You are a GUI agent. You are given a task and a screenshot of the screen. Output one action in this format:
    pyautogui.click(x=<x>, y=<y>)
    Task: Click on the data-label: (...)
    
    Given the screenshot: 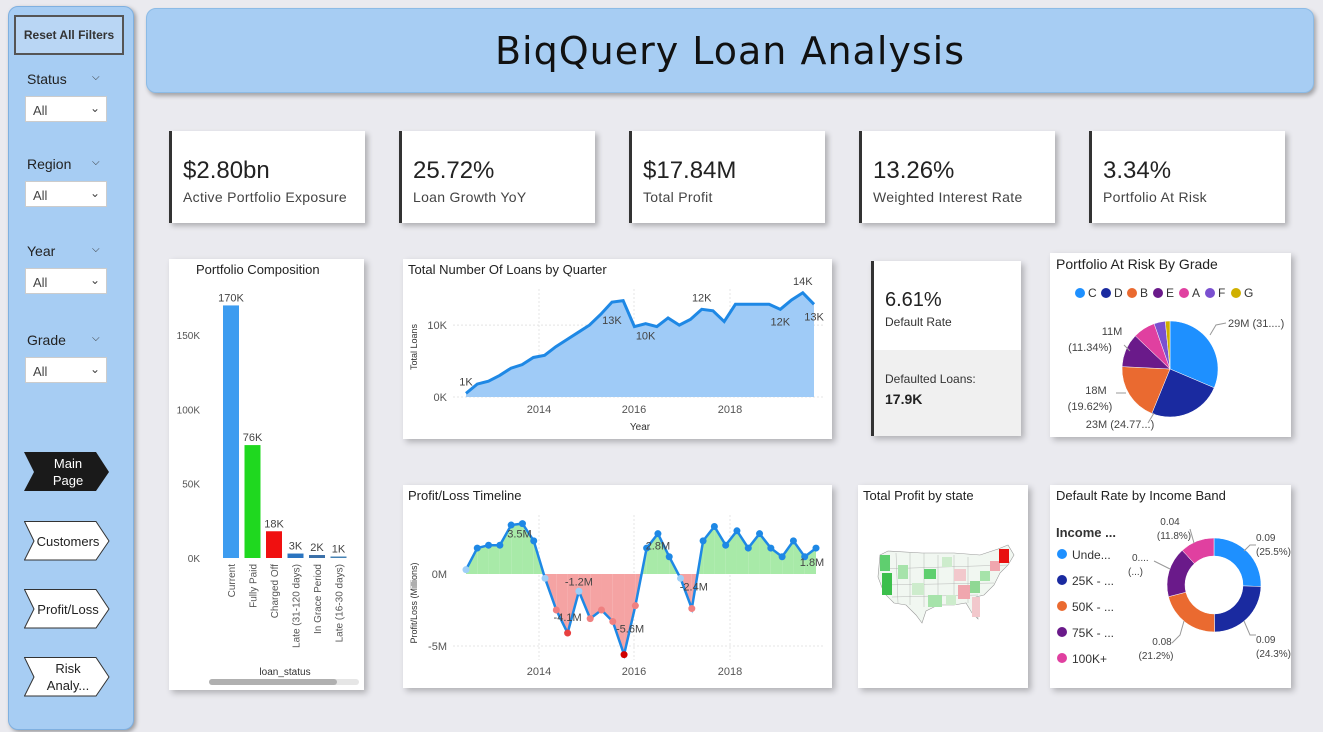 What is the action you would take?
    pyautogui.click(x=1135, y=572)
    